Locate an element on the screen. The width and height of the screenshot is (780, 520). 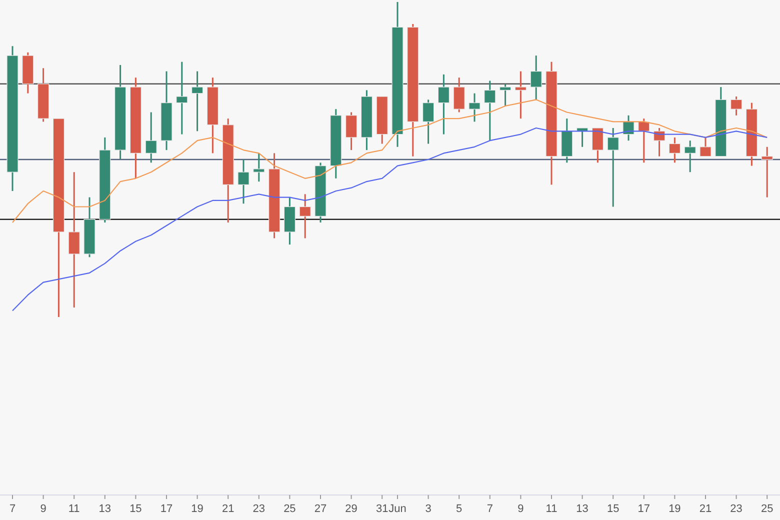
x-tick-label: 29 is located at coordinates (351, 509).